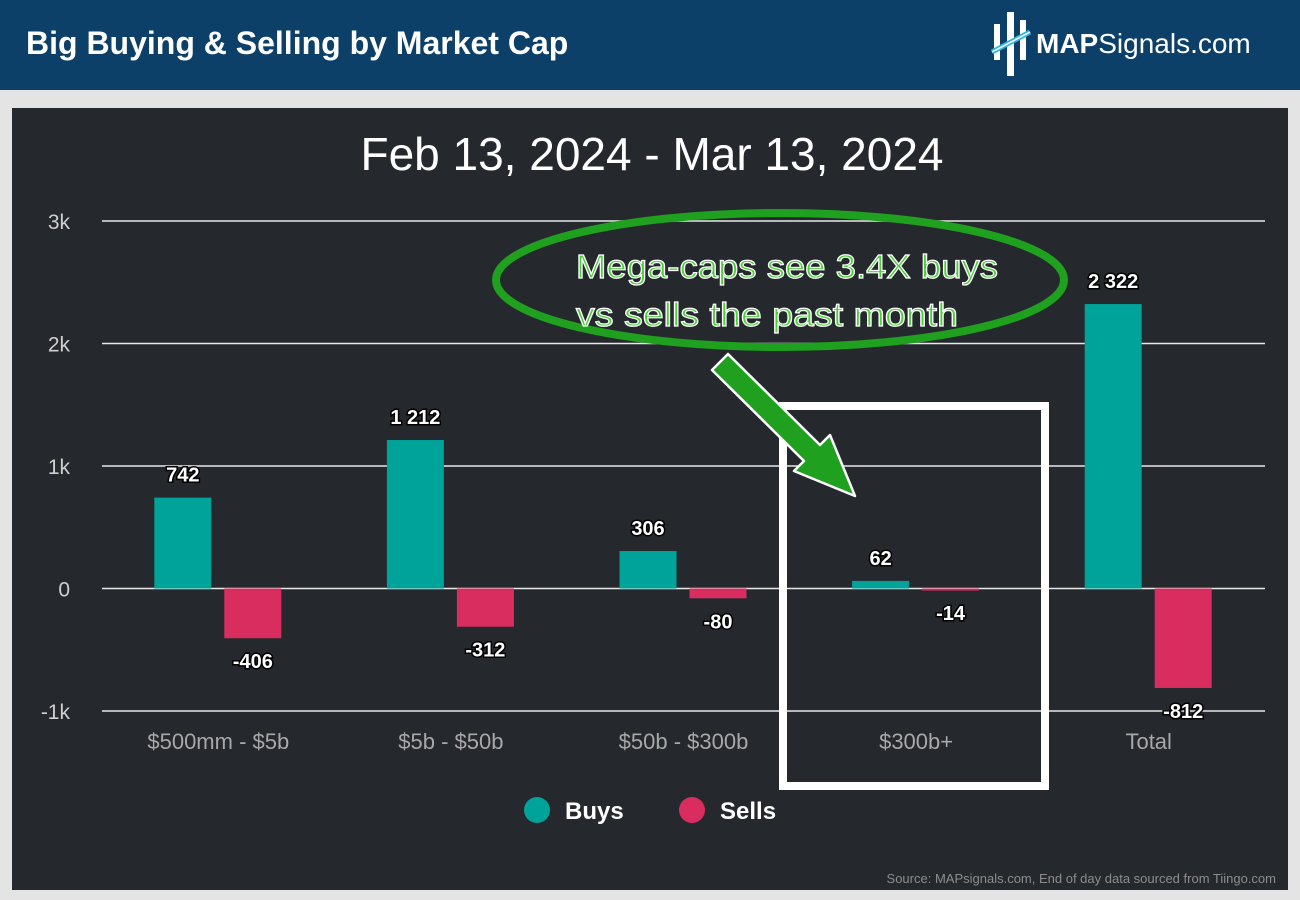  Describe the element at coordinates (64, 590) in the screenshot. I see `y-tick-label: 0` at that location.